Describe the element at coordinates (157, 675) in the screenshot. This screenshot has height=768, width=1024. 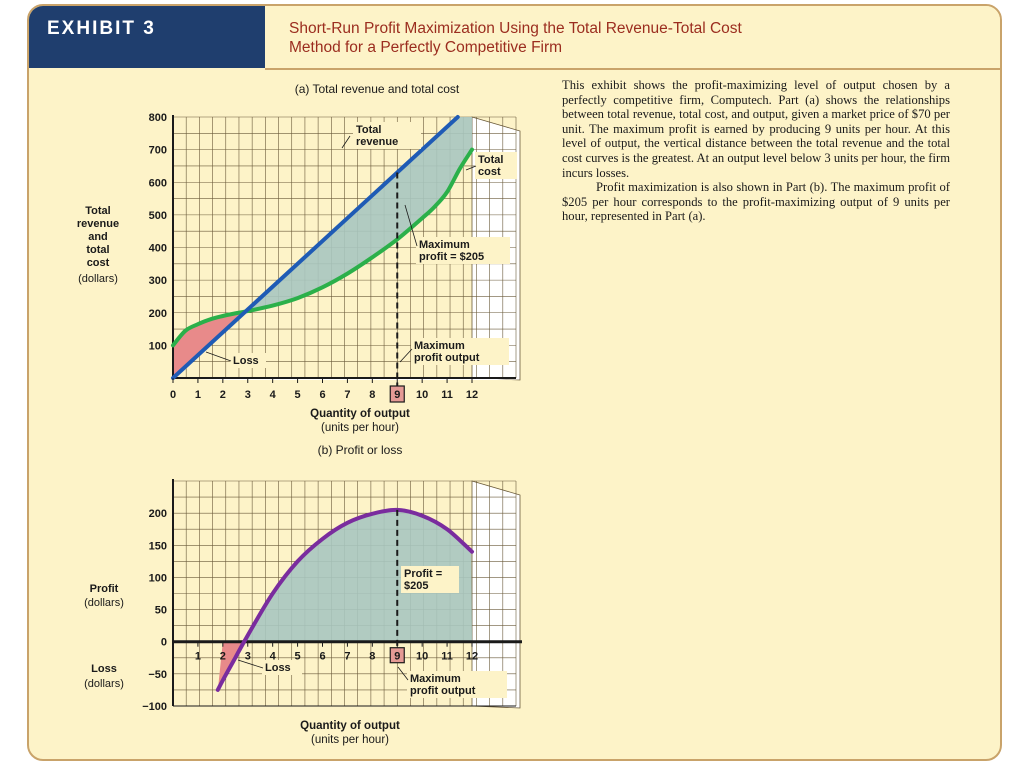
I see `panel-b-y-tick-label: −50` at that location.